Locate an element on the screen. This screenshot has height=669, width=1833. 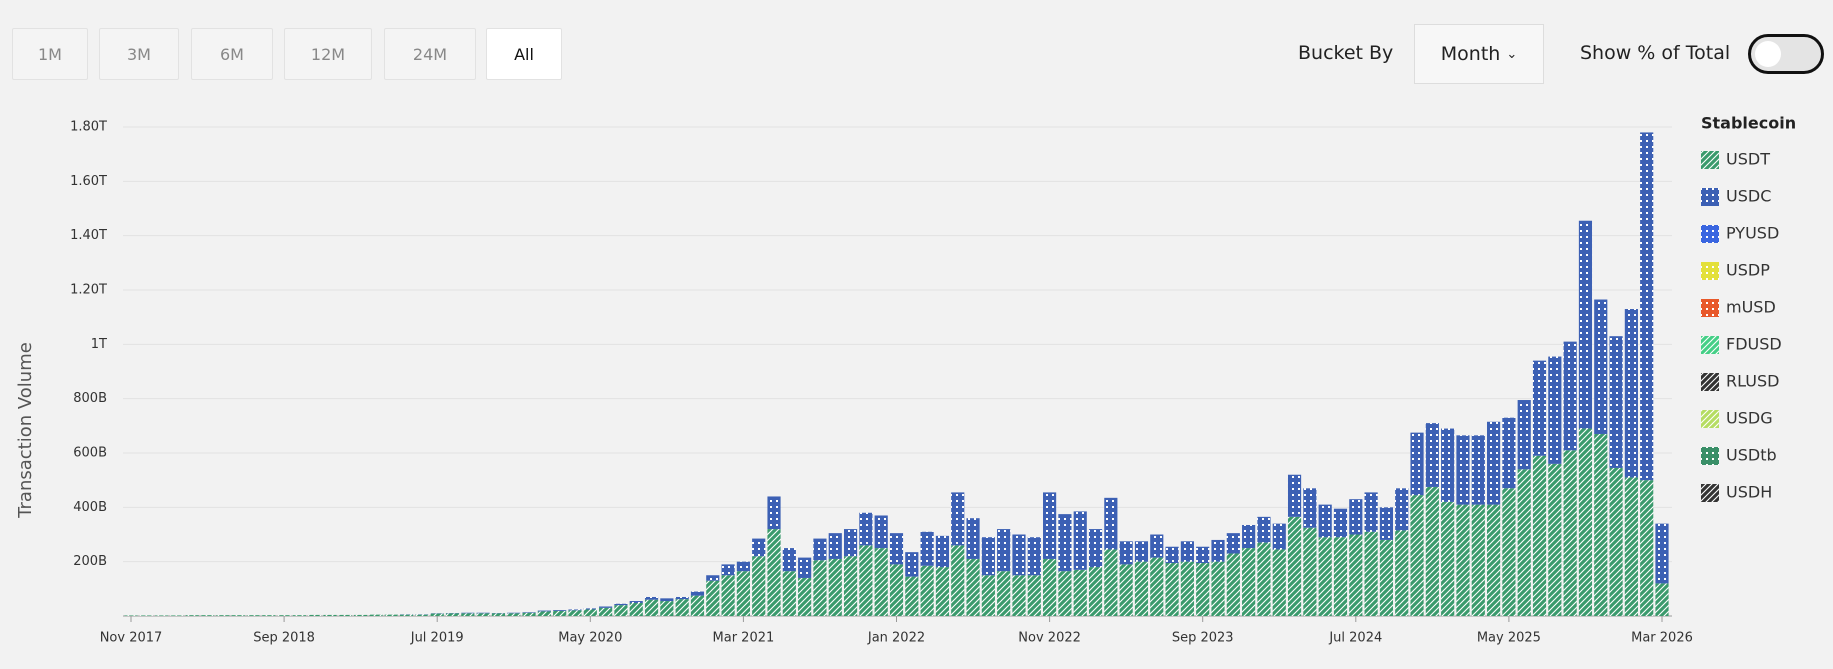
range-button: All is located at coordinates (524, 54).